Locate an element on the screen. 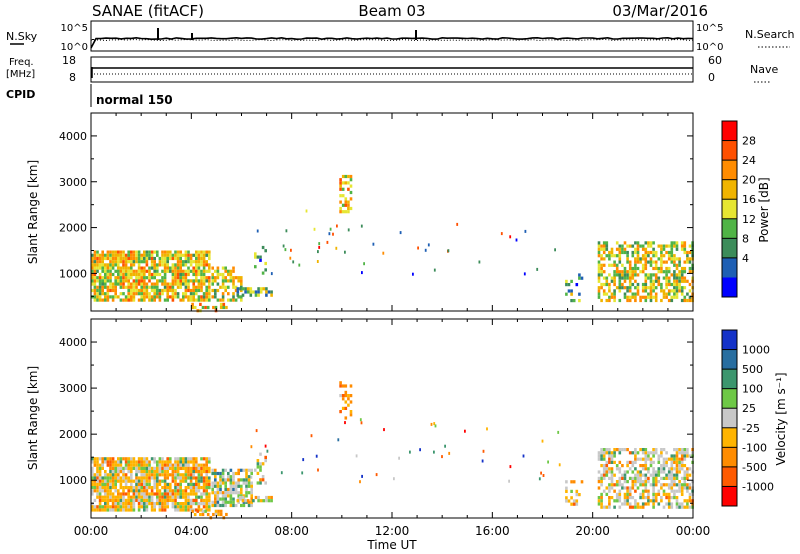 Image resolution: width=800 pixels, height=554 pixels. colorbar-tick-label: 25 is located at coordinates (749, 408).